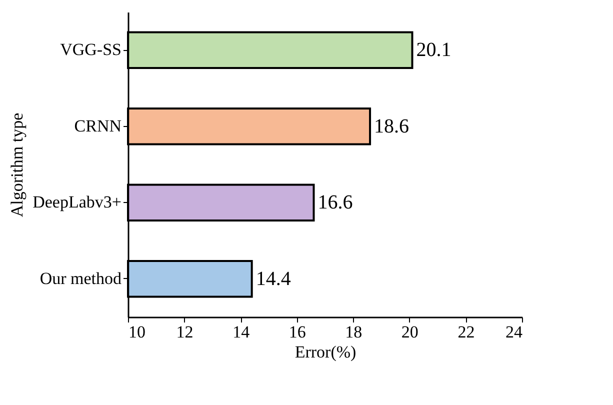 The height and width of the screenshot is (405, 613). Describe the element at coordinates (98, 126) in the screenshot. I see `y-tick-label: CRNN` at that location.